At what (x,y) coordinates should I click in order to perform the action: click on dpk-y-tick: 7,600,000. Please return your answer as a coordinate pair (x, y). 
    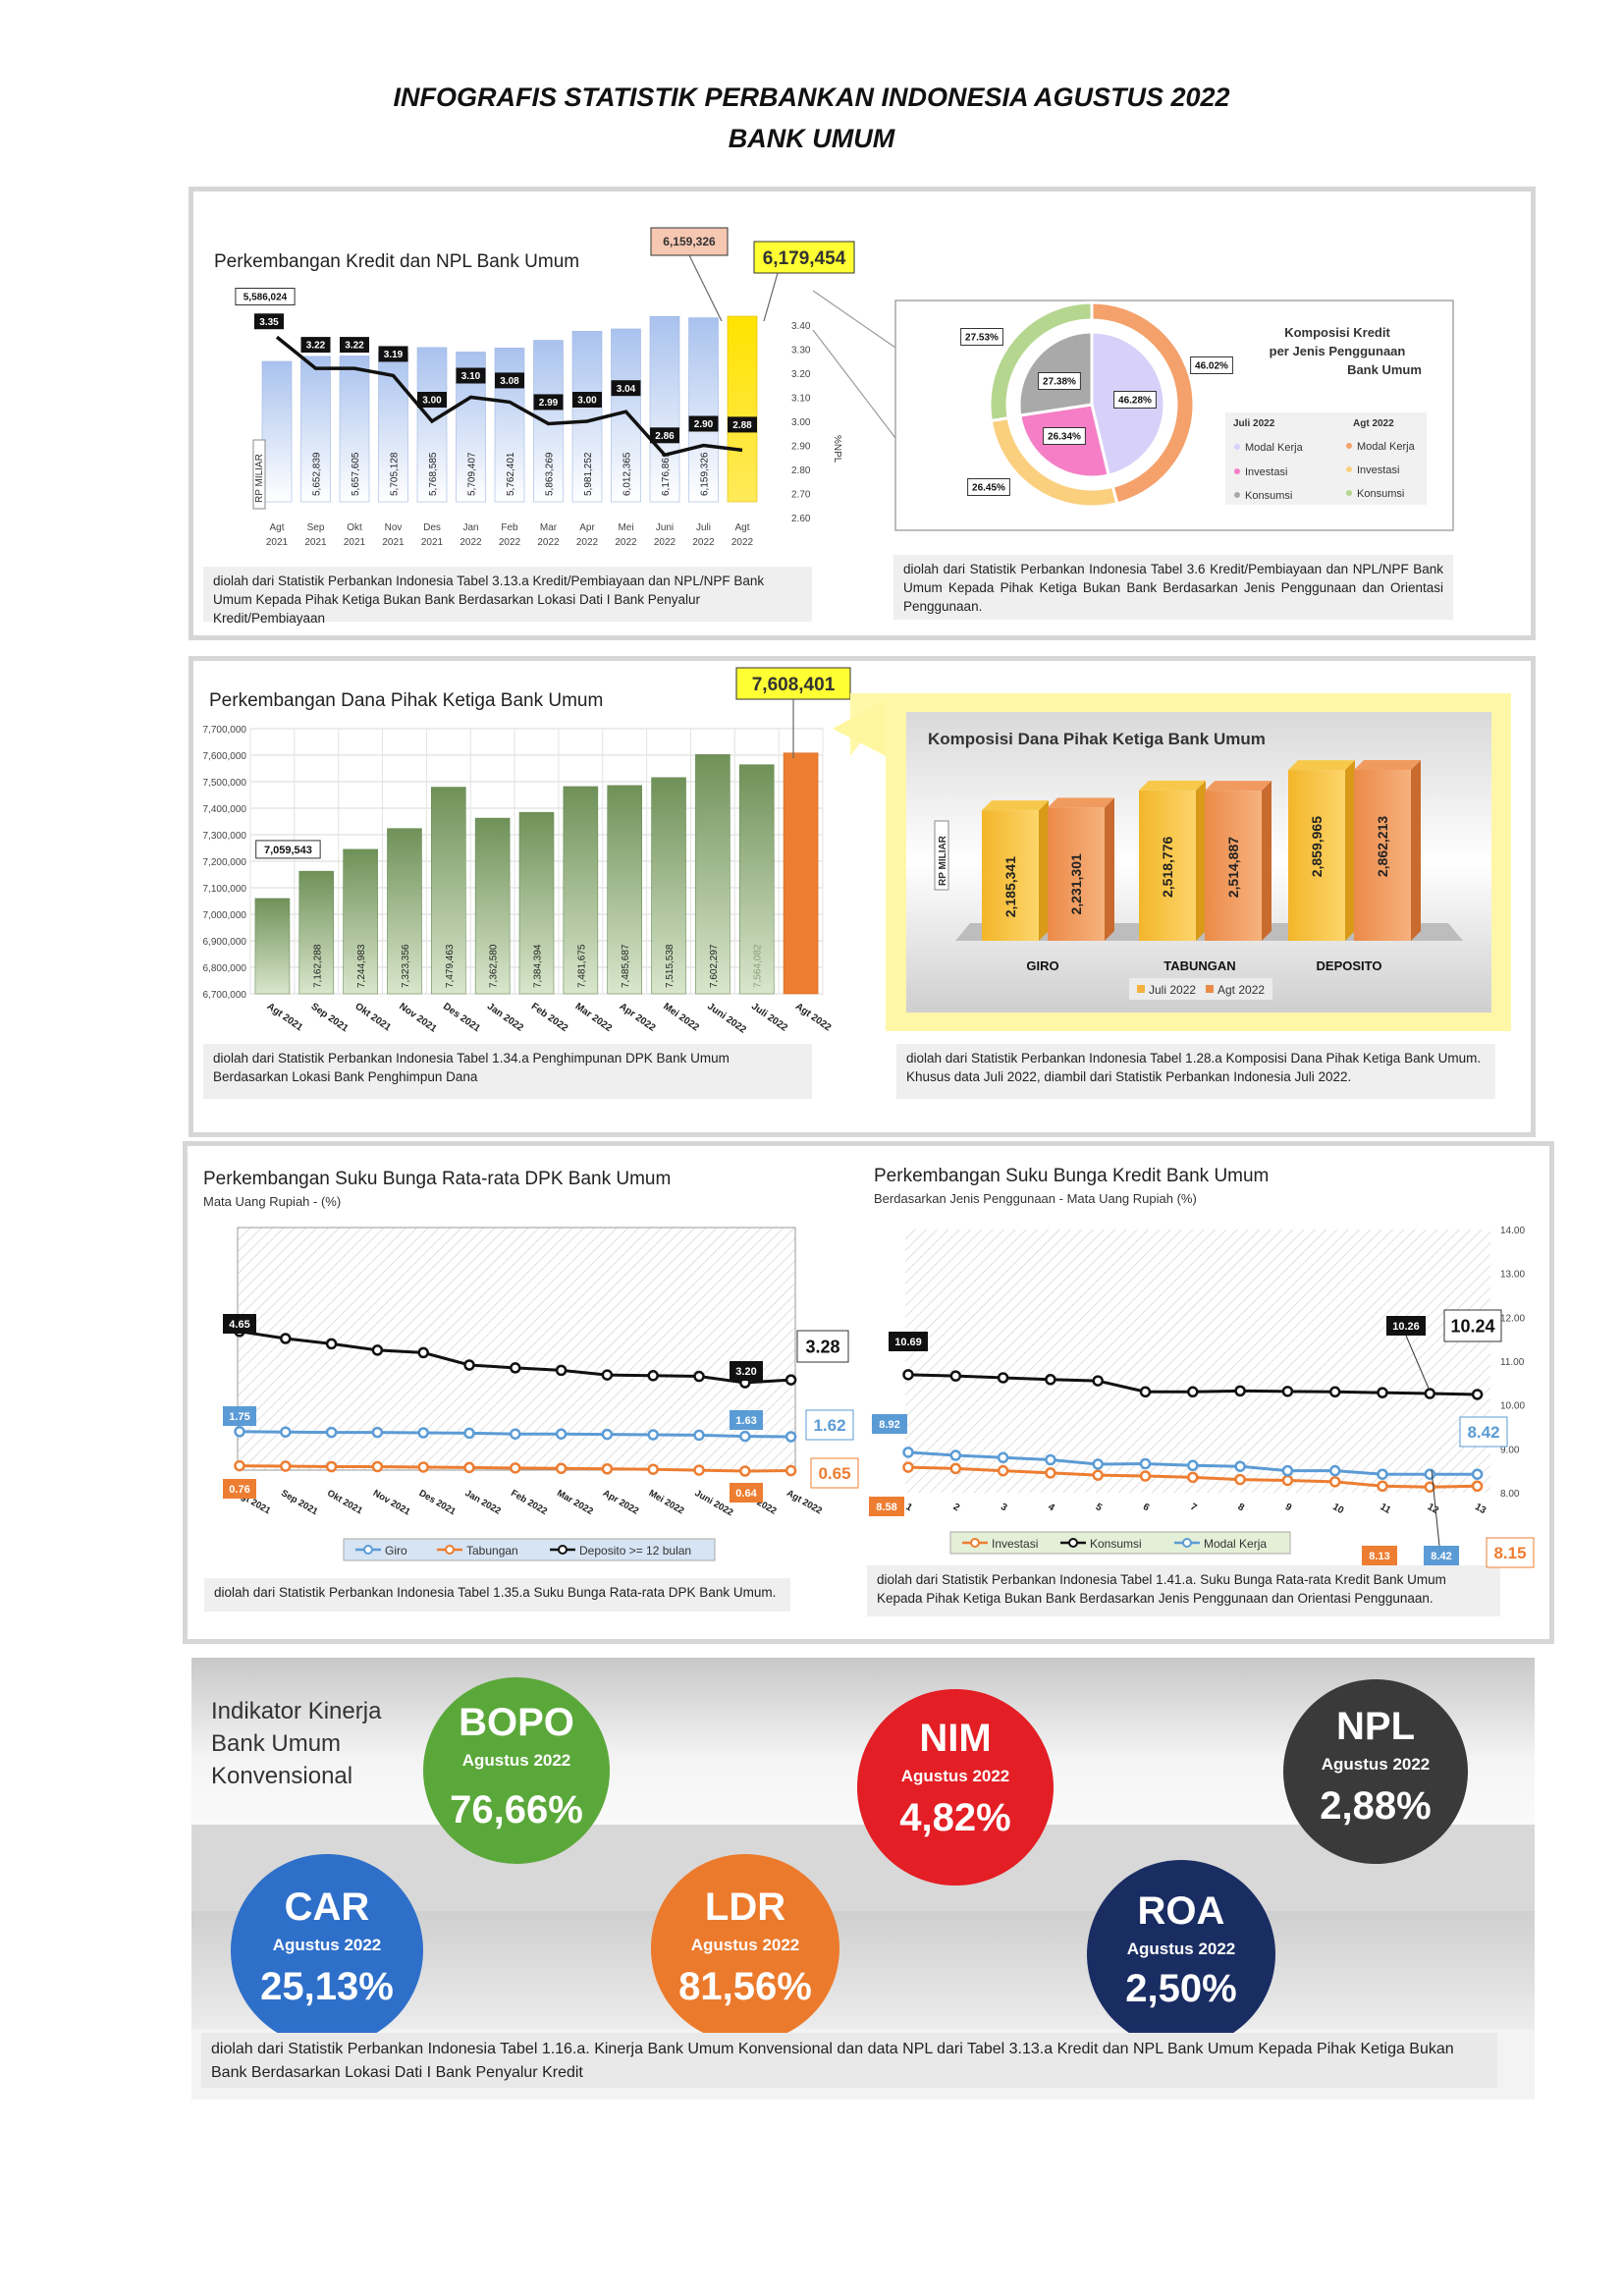
    Looking at the image, I should click on (225, 756).